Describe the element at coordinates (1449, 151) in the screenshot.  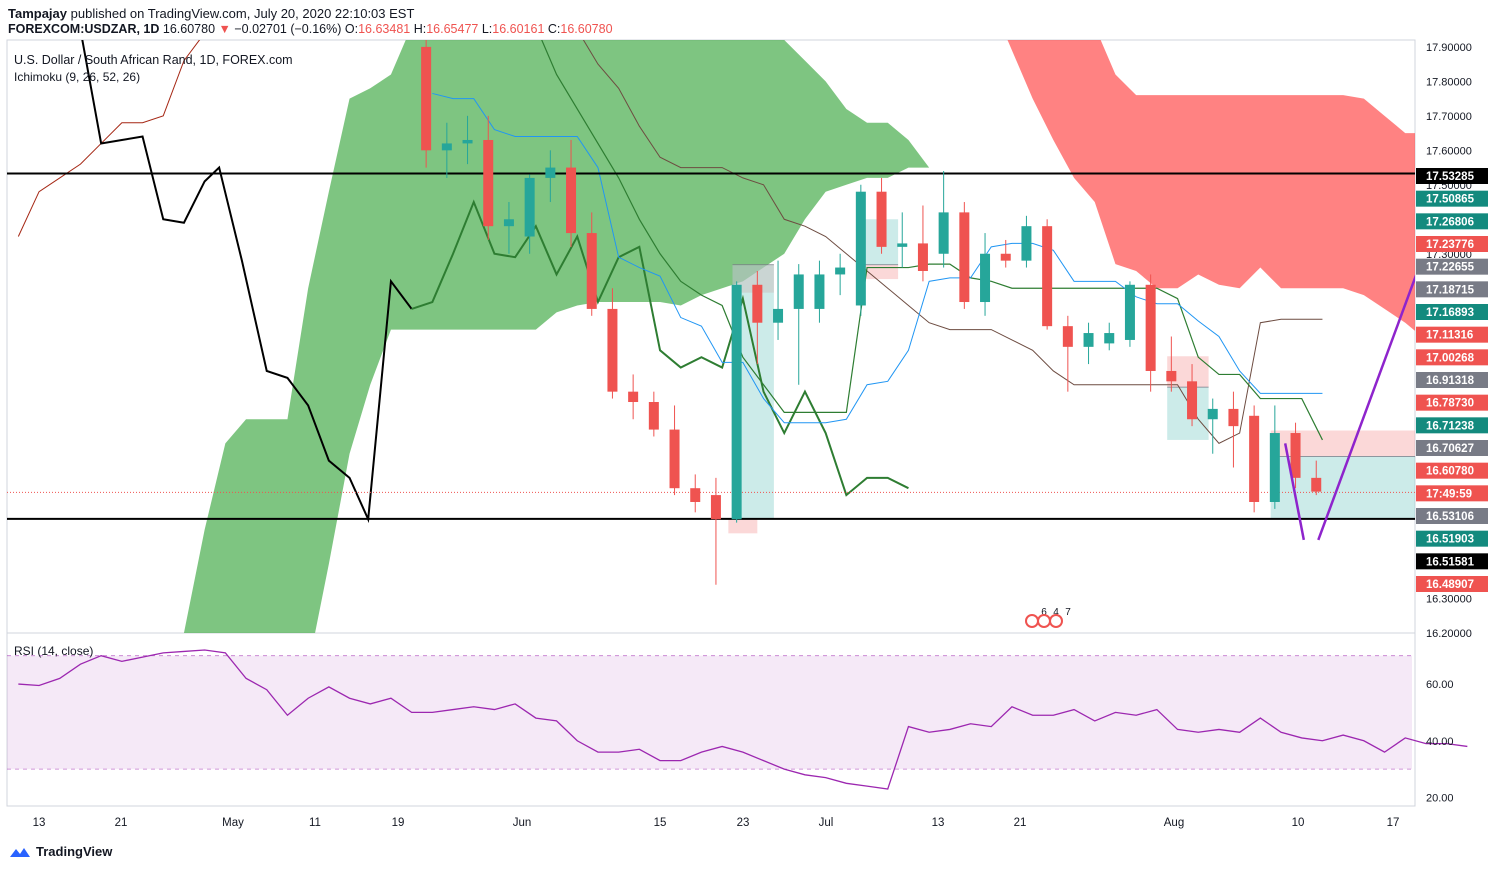
I see `price-axis-tick: 17.60000` at that location.